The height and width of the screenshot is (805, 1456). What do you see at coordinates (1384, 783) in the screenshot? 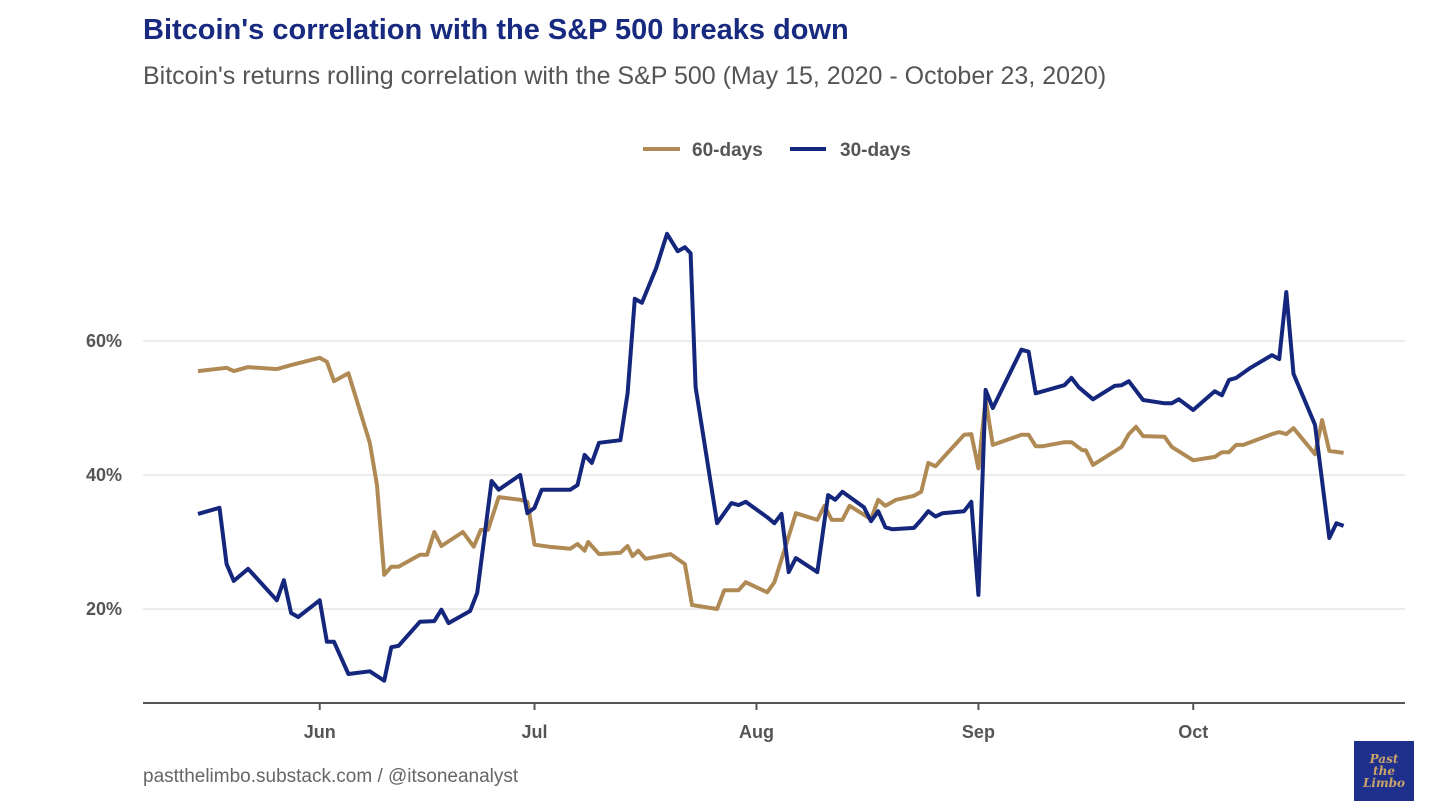
I see `logo-text: Limbo` at bounding box center [1384, 783].